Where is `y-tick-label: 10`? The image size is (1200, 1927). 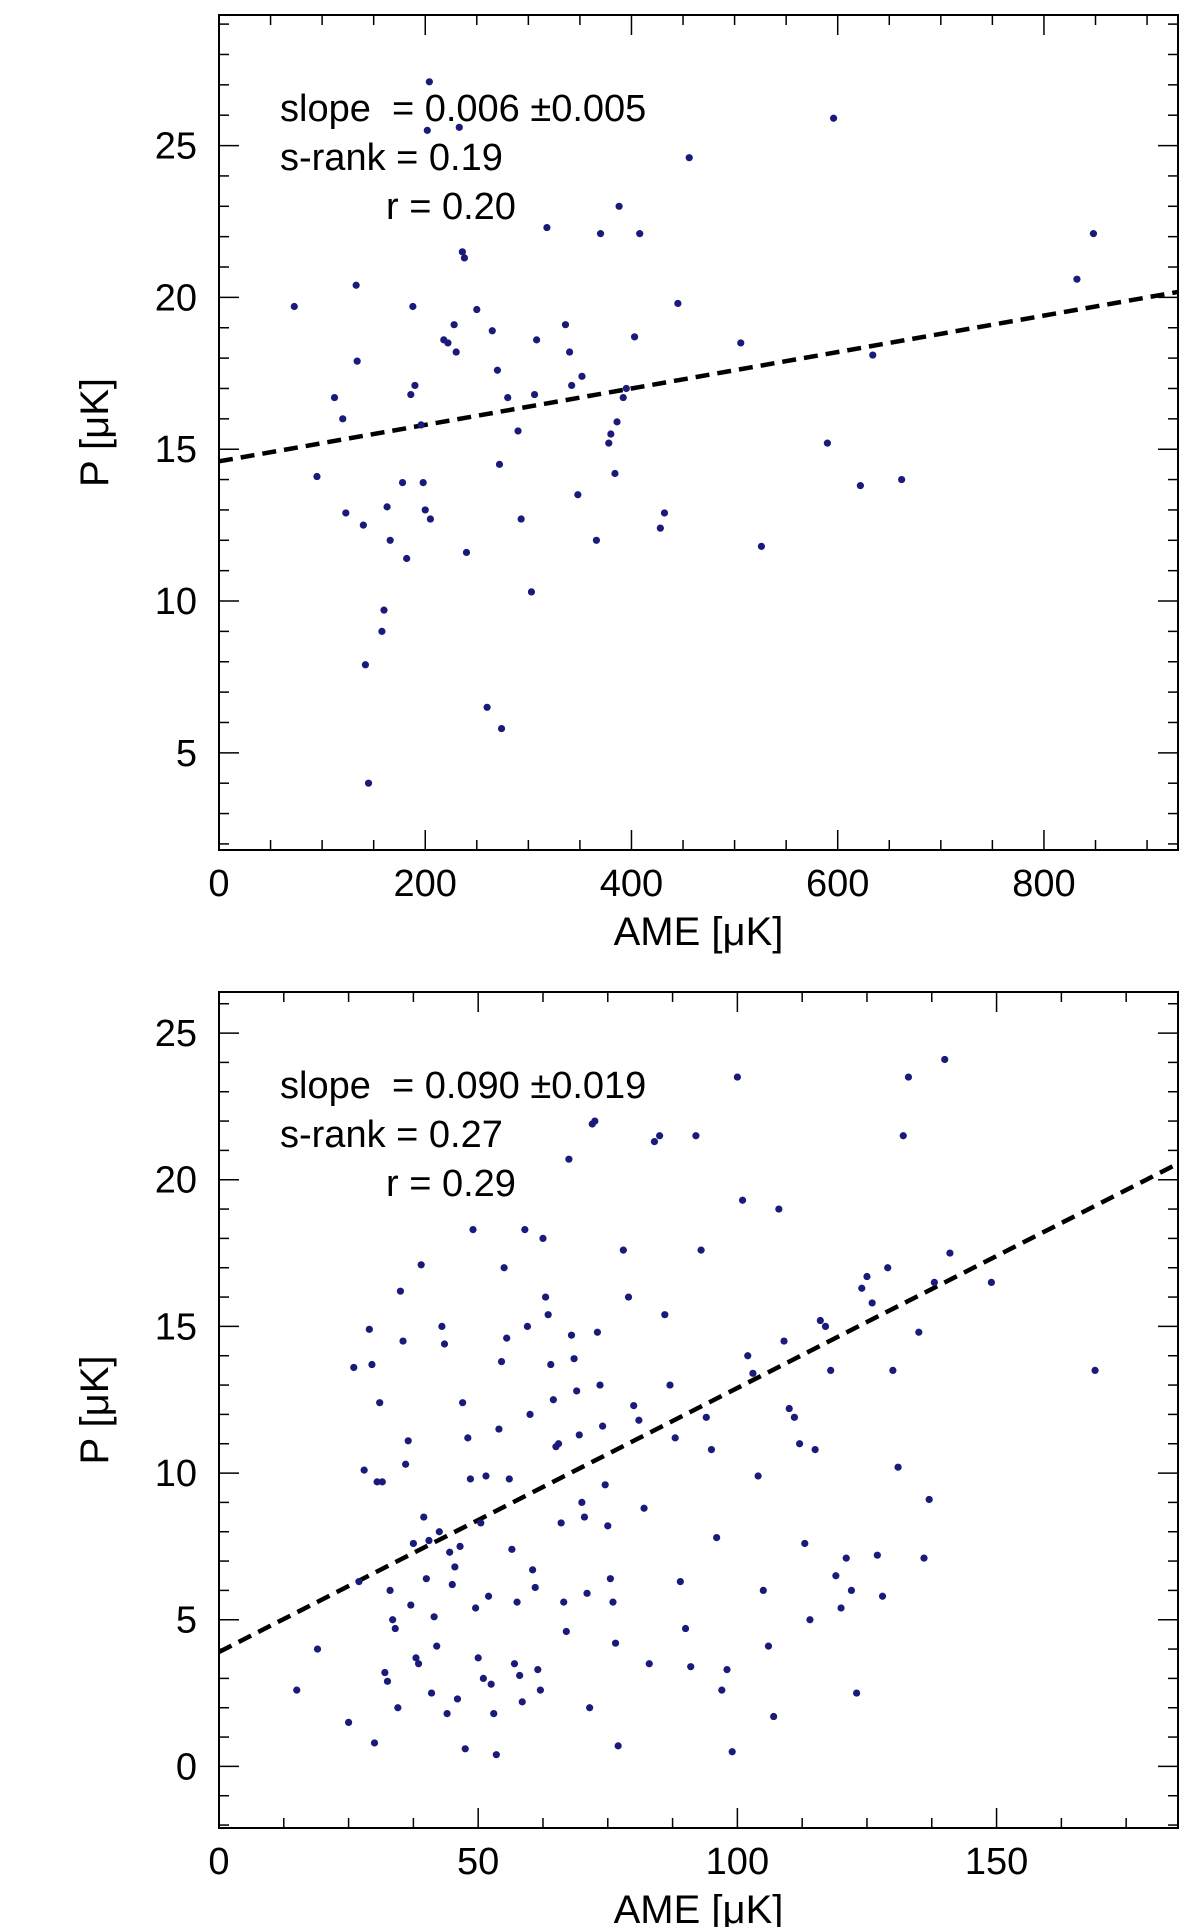 y-tick-label: 10 is located at coordinates (176, 602).